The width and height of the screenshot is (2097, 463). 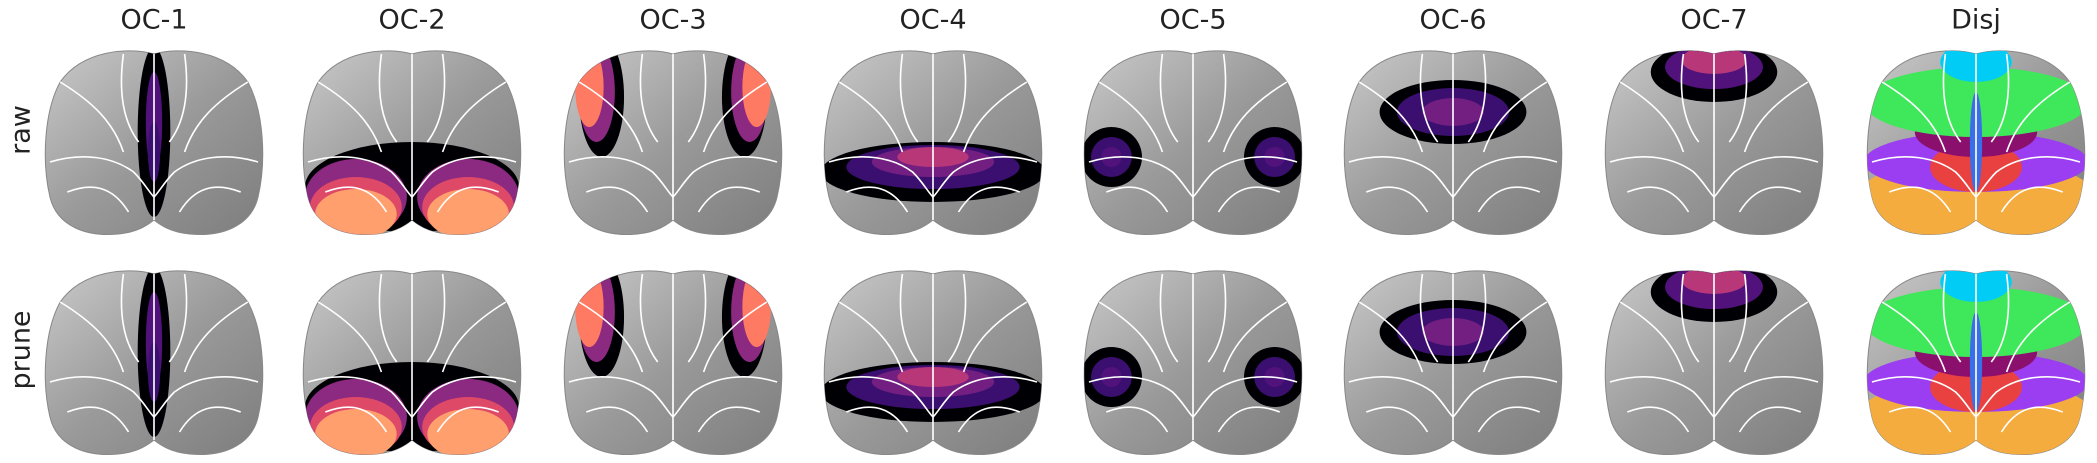 I want to click on activation-overlay, so click(x=412, y=188).